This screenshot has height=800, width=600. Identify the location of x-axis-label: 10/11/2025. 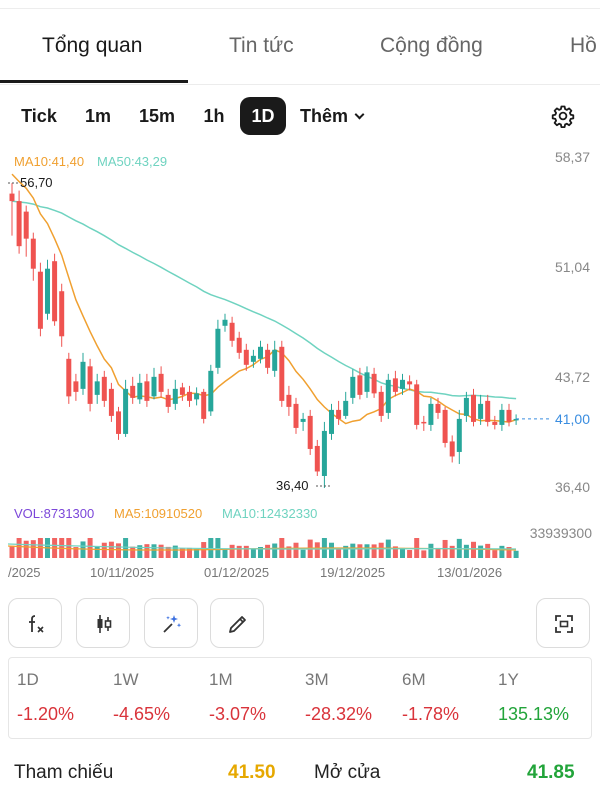
(122, 572).